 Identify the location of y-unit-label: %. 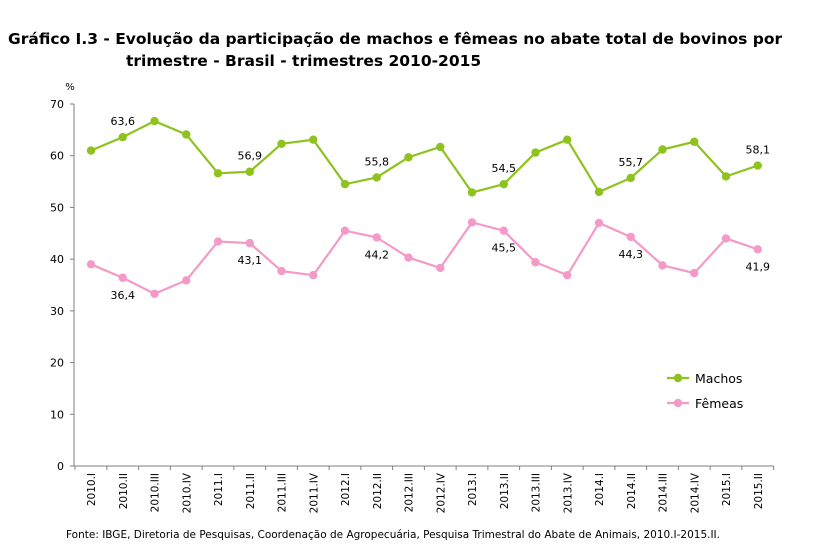
(70, 87).